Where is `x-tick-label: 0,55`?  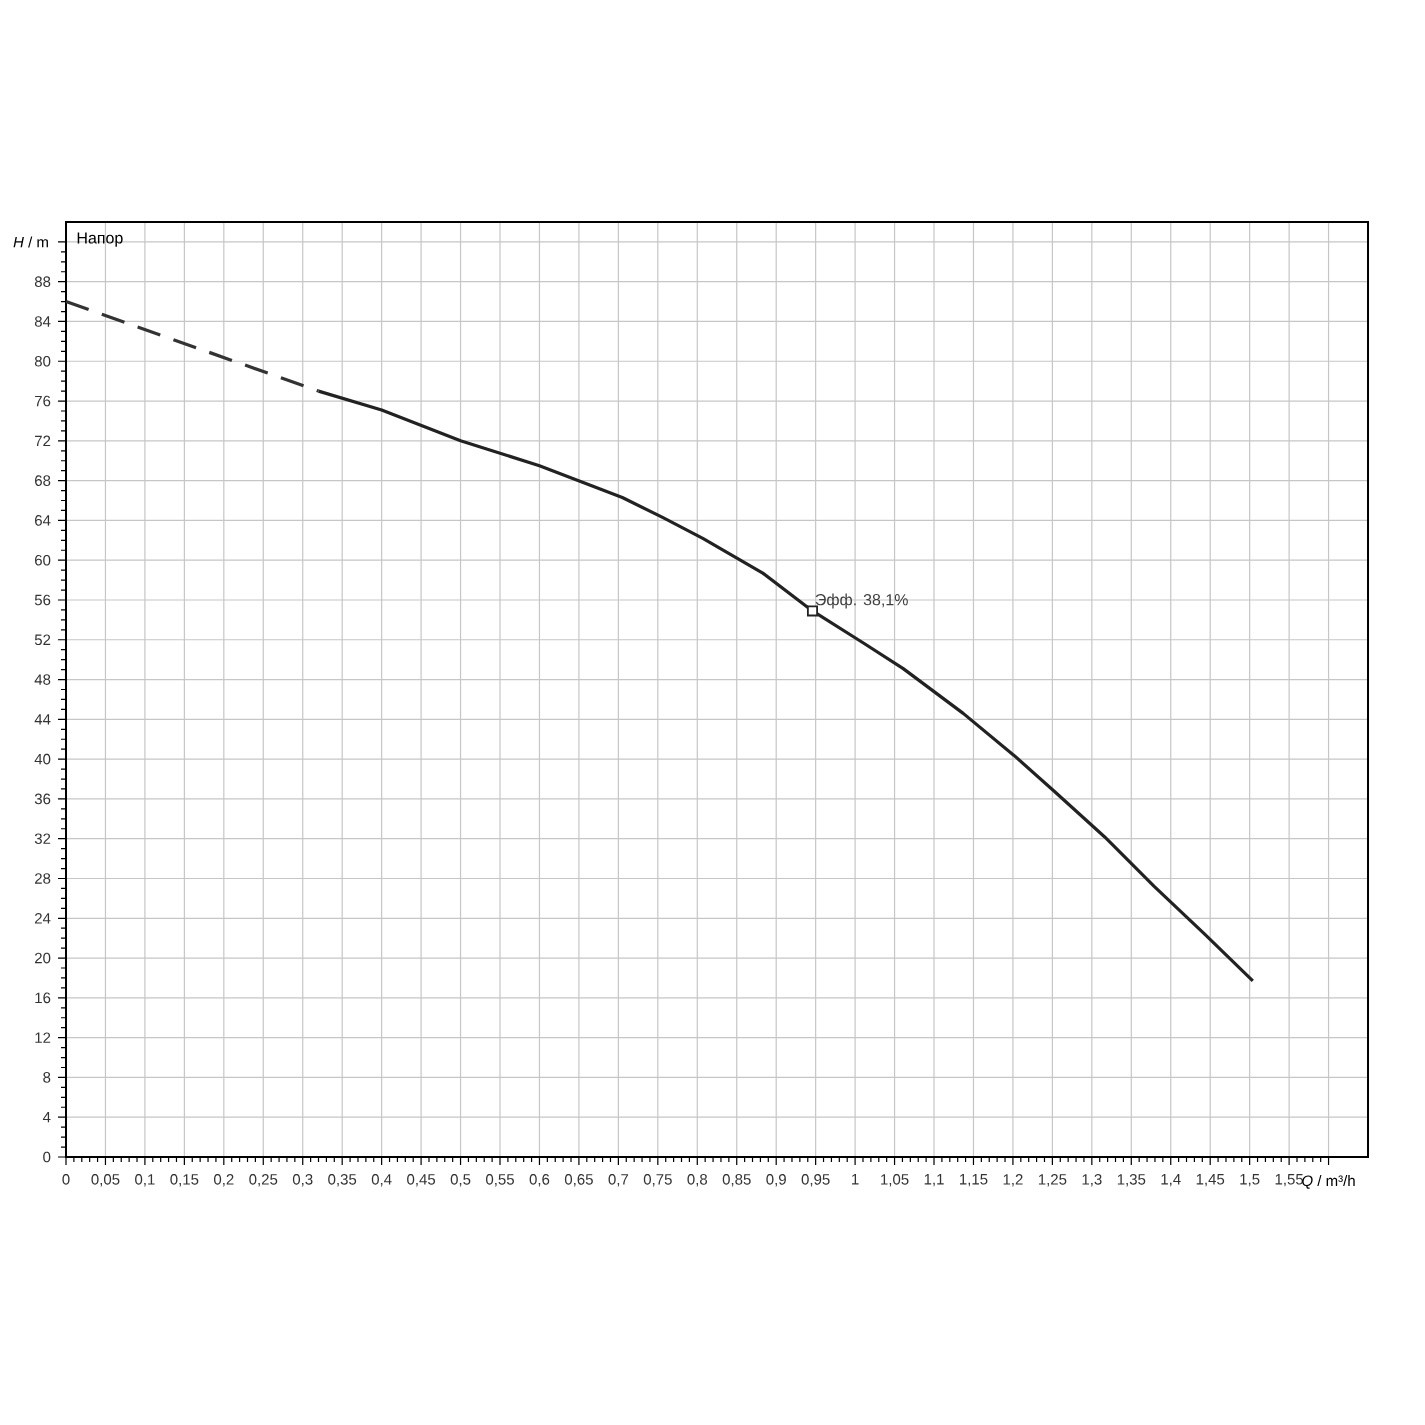
x-tick-label: 0,55 is located at coordinates (500, 1180).